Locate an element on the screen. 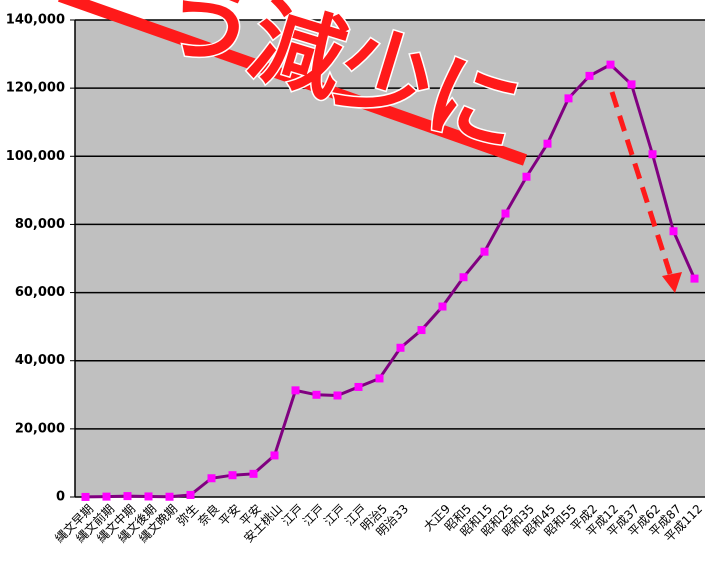  x-tick-label: 平安 is located at coordinates (230, 515).